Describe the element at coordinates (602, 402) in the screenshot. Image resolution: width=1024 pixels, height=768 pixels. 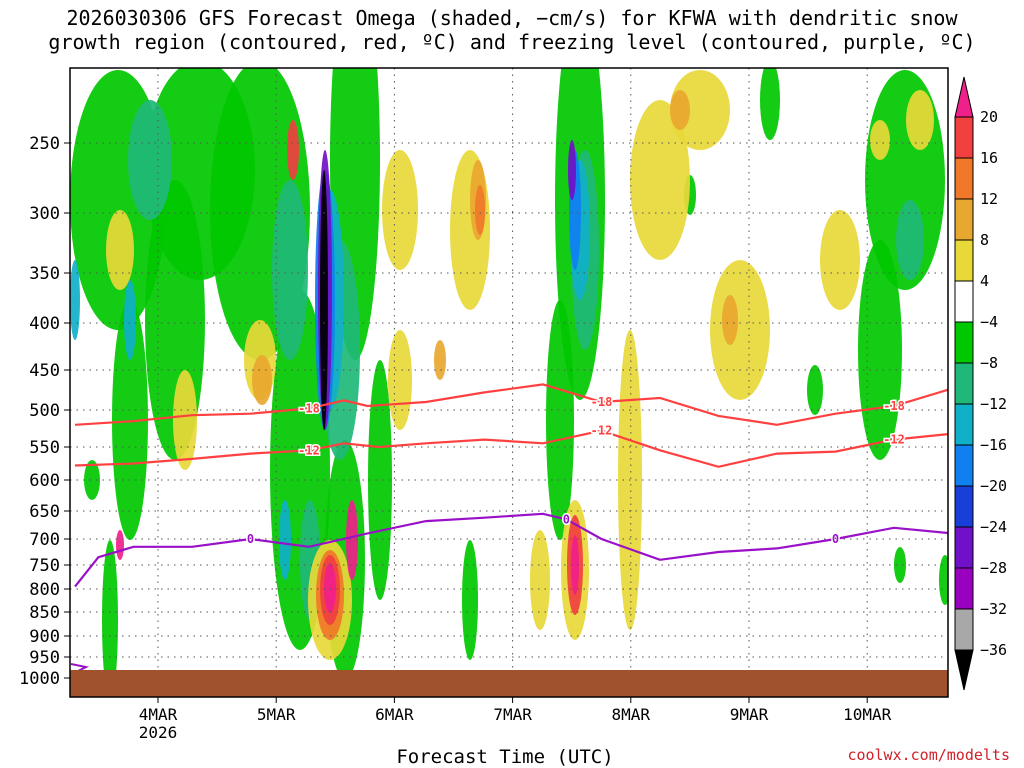
I see `snow-growth-top-label-1: -18` at that location.